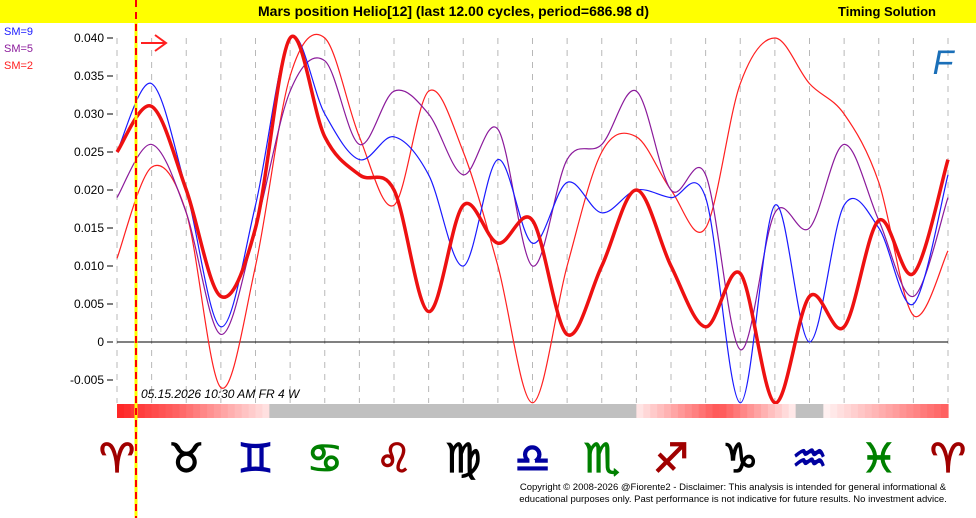  What do you see at coordinates (740, 459) in the screenshot?
I see `capricorn-icon: ♑︎` at bounding box center [740, 459].